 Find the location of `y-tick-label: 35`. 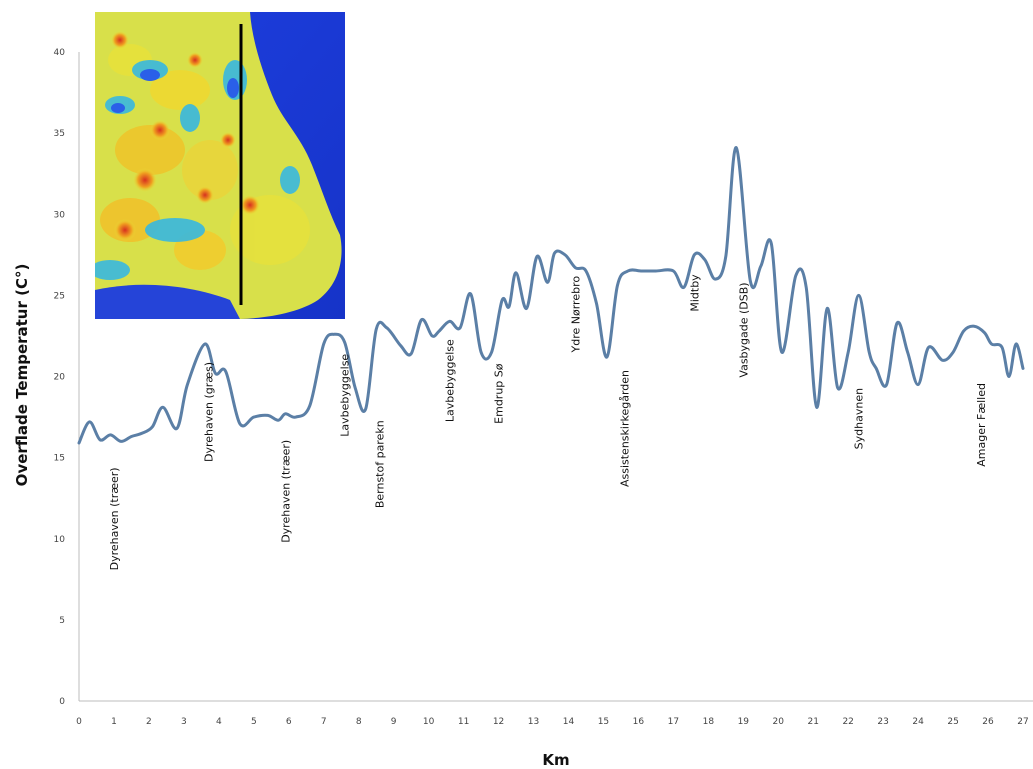

y-tick-label: 35 is located at coordinates (59, 134).